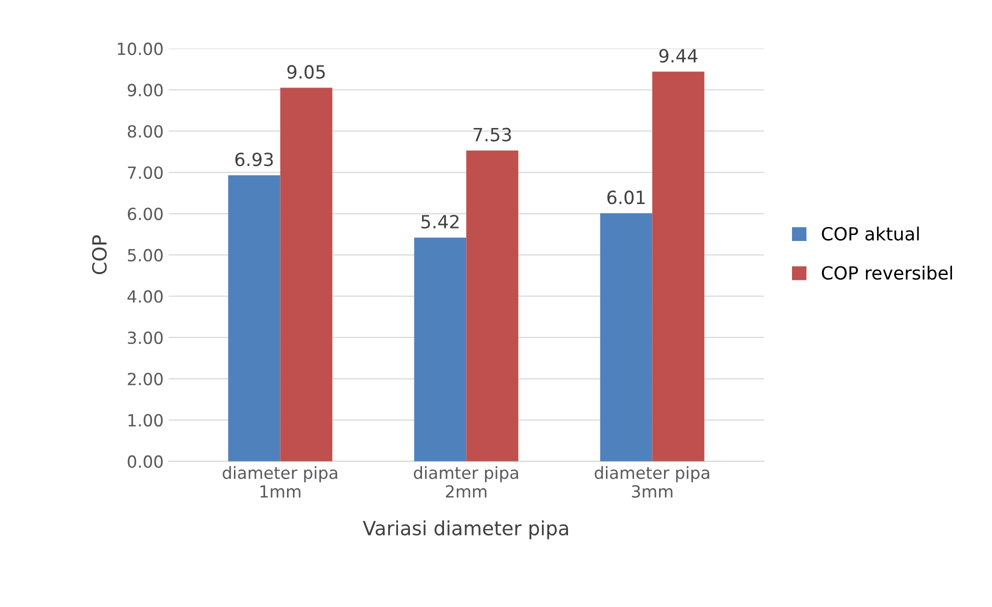  I want to click on legend-label: COP aktual, so click(870, 233).